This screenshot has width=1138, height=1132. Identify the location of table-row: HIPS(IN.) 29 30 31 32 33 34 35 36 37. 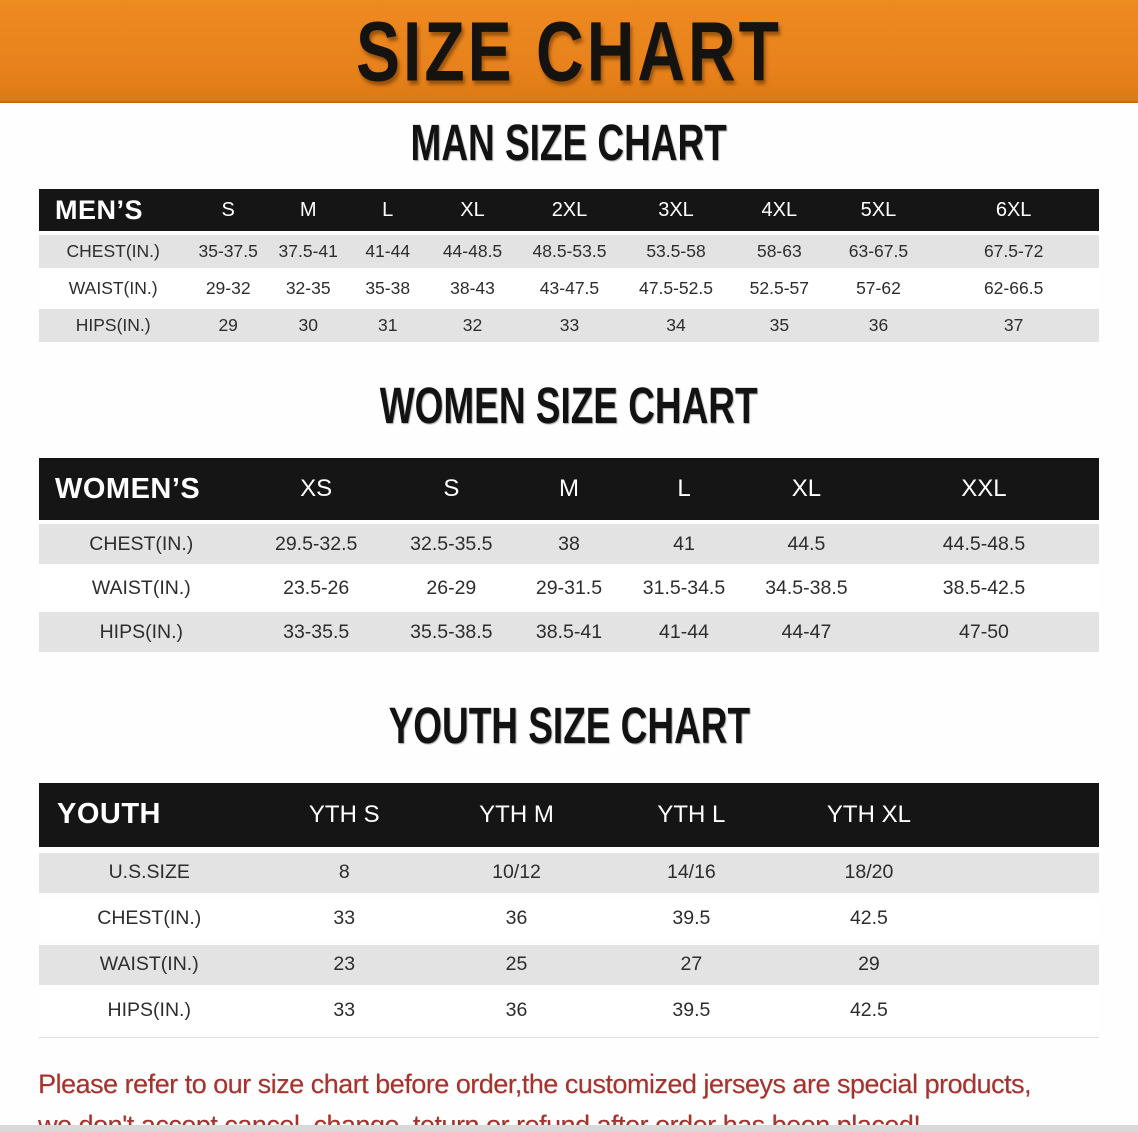
(569, 326).